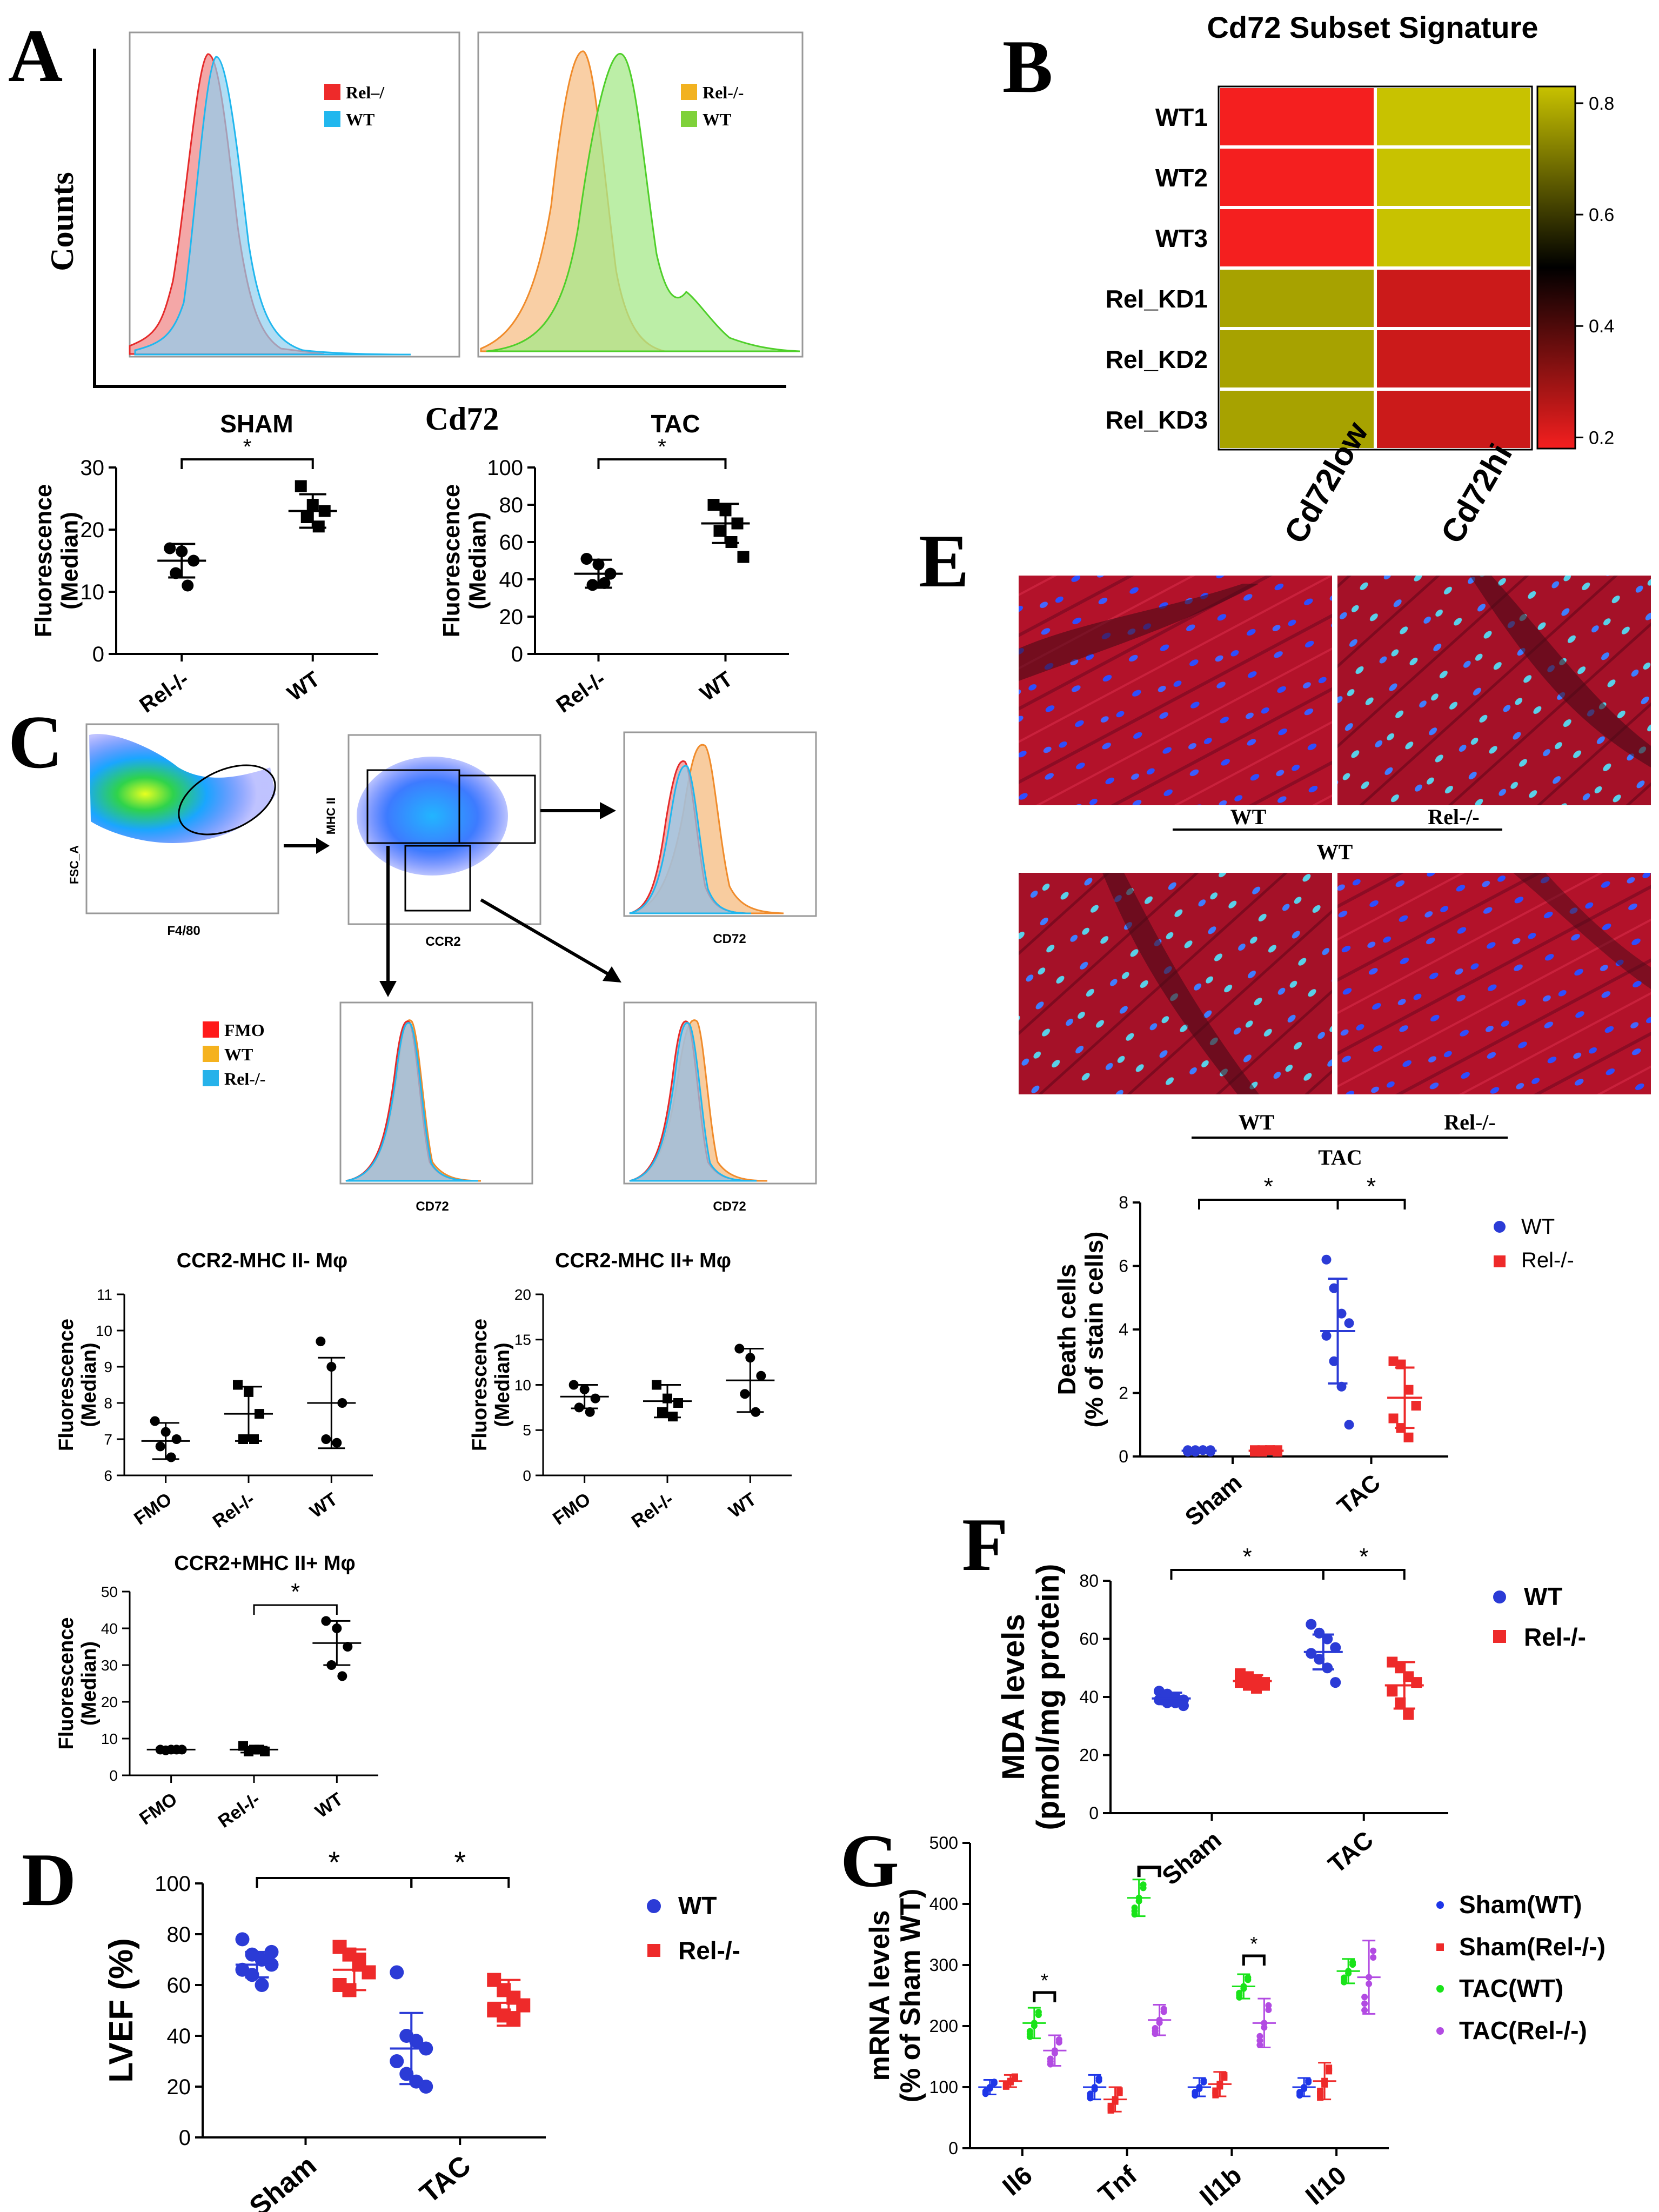 This screenshot has height=2212, width=1659. What do you see at coordinates (1157, 420) in the screenshot?
I see `heatmap-row-label: Rel_KD3` at bounding box center [1157, 420].